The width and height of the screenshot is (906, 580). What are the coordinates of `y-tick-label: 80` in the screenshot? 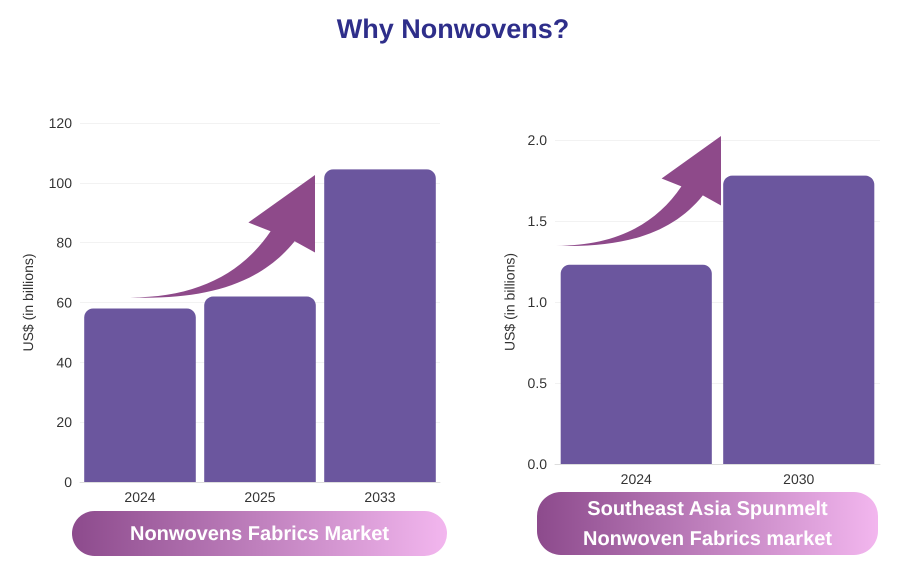 It's located at (64, 242).